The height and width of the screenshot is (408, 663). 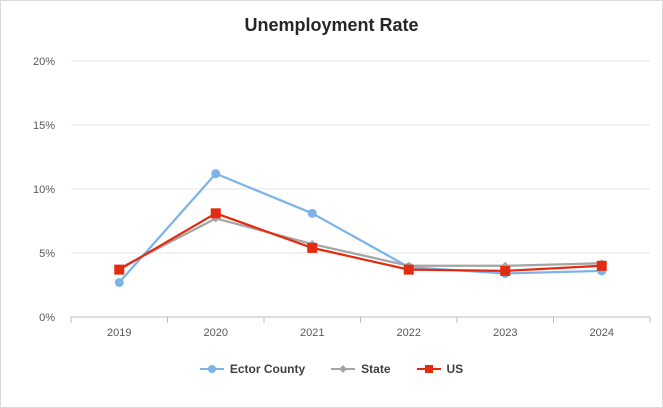 I want to click on legend-marker-ector-county, so click(x=211, y=369).